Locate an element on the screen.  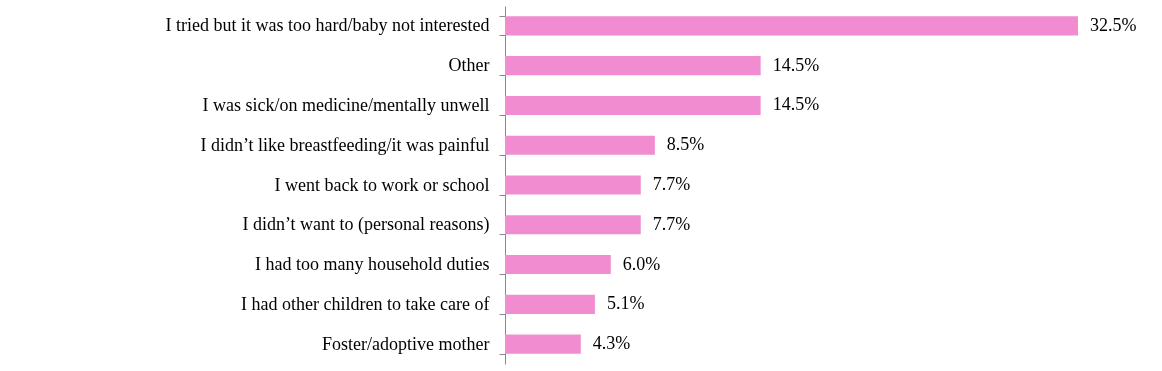
data-label: 32.5% is located at coordinates (1113, 24).